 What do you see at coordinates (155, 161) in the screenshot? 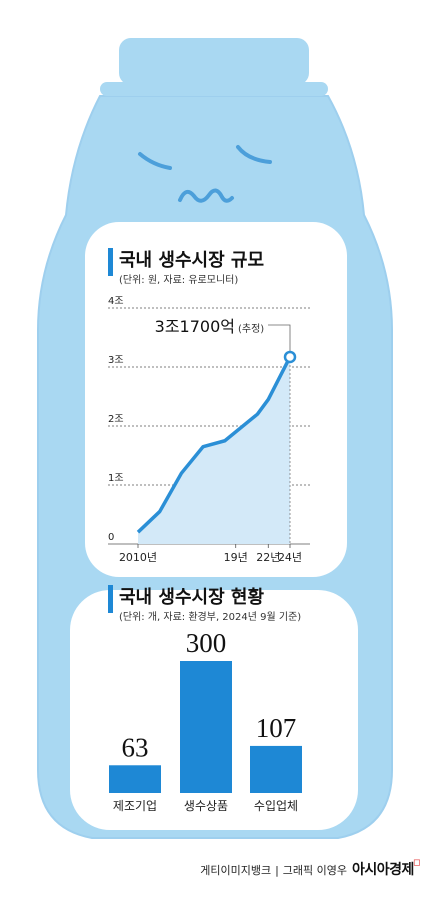
I see `left-eyebrow` at bounding box center [155, 161].